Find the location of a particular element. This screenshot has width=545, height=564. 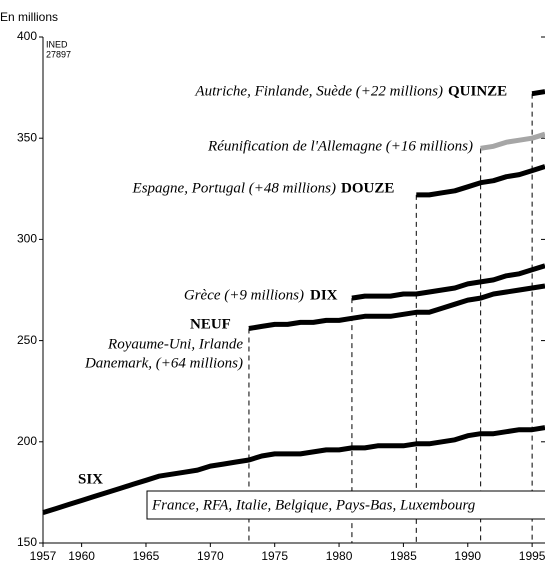

annotation: Royaume-Uni, Irlande is located at coordinates (175, 344).